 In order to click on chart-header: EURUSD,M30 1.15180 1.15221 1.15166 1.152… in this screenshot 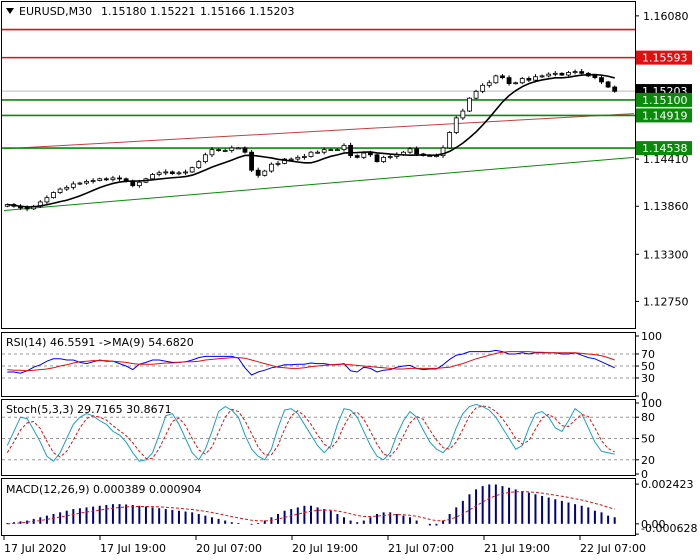, I will do `click(150, 11)`.